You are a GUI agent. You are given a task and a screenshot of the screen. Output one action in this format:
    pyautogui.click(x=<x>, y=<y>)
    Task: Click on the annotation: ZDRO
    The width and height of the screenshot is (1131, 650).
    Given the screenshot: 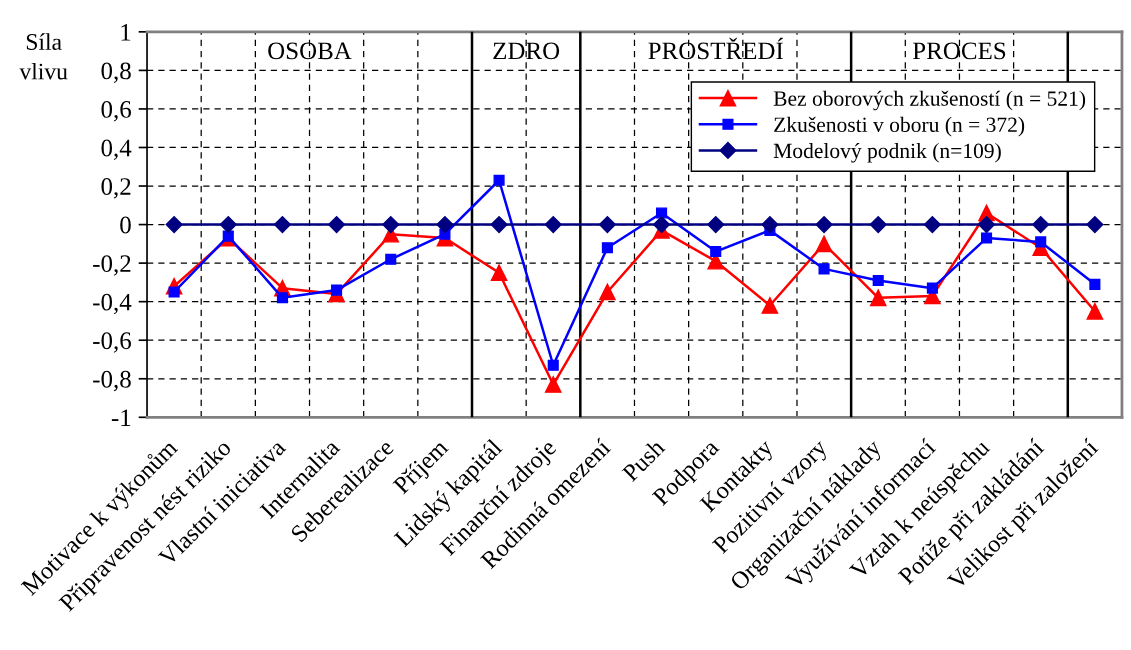 What is the action you would take?
    pyautogui.click(x=526, y=51)
    